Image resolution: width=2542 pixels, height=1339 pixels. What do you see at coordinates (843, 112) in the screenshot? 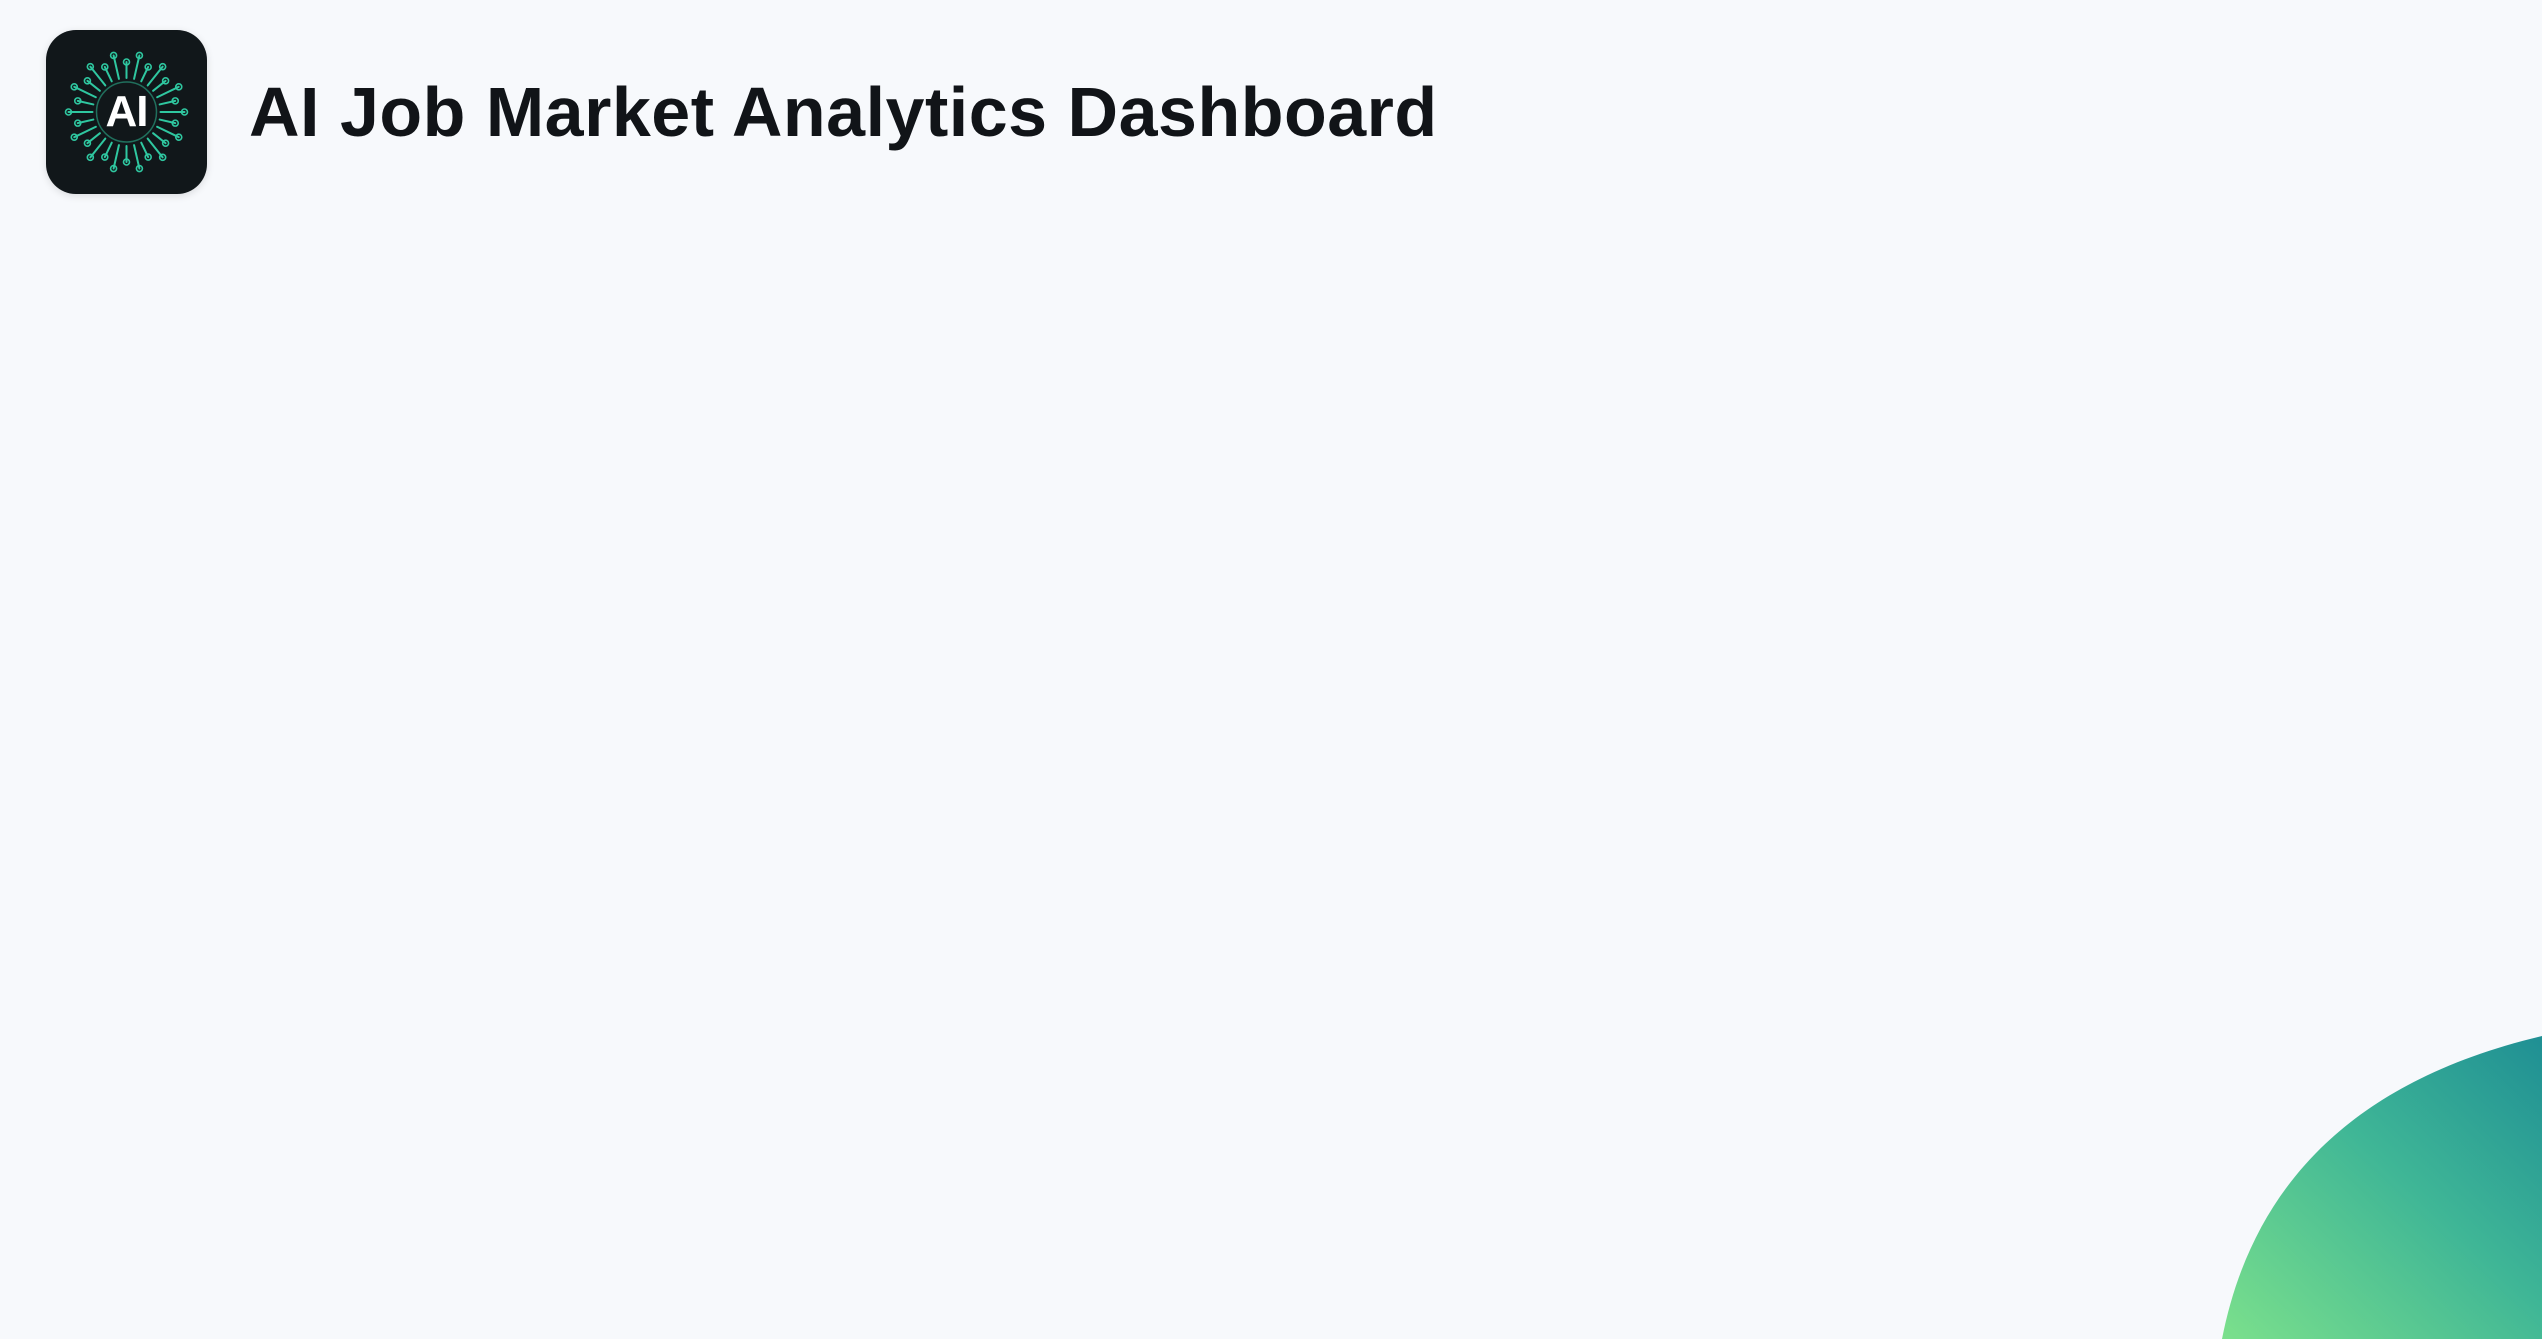
I see `page-title: AI Job Market Analytics Dashboard` at bounding box center [843, 112].